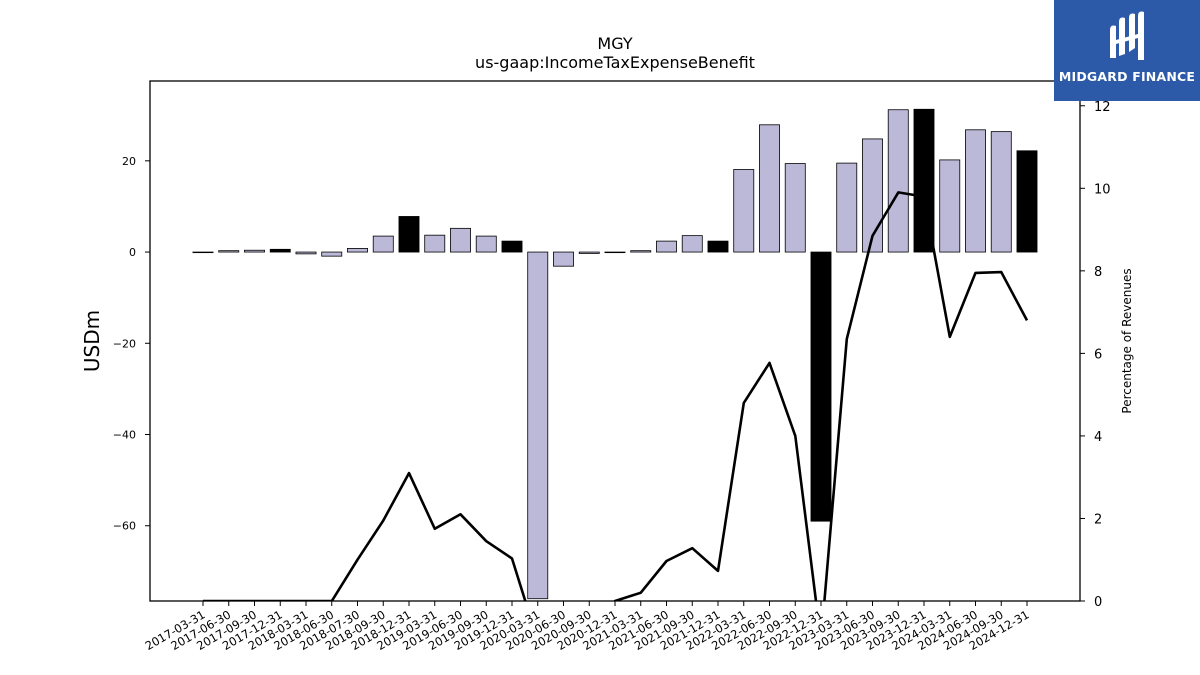 Image resolution: width=1200 pixels, height=675 pixels. I want to click on y2-tick-label: 4, so click(1098, 437).